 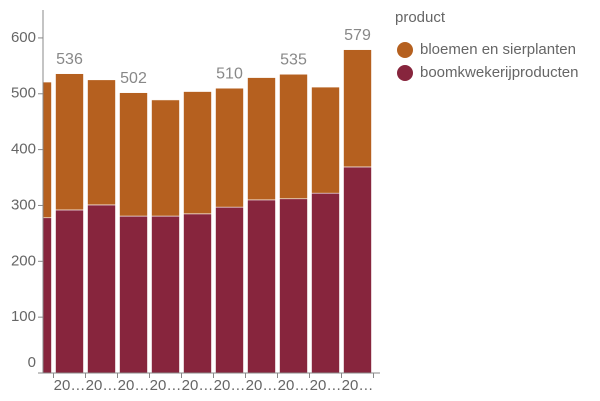 I want to click on total-label: 579, so click(x=357, y=35).